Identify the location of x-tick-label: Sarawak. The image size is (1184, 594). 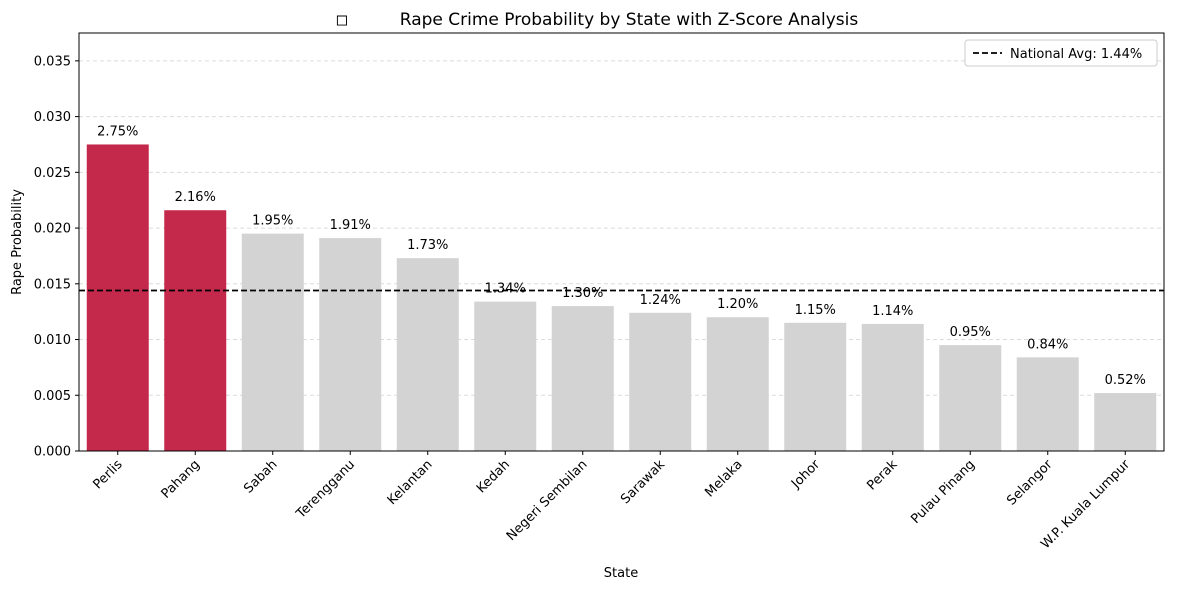
(643, 482).